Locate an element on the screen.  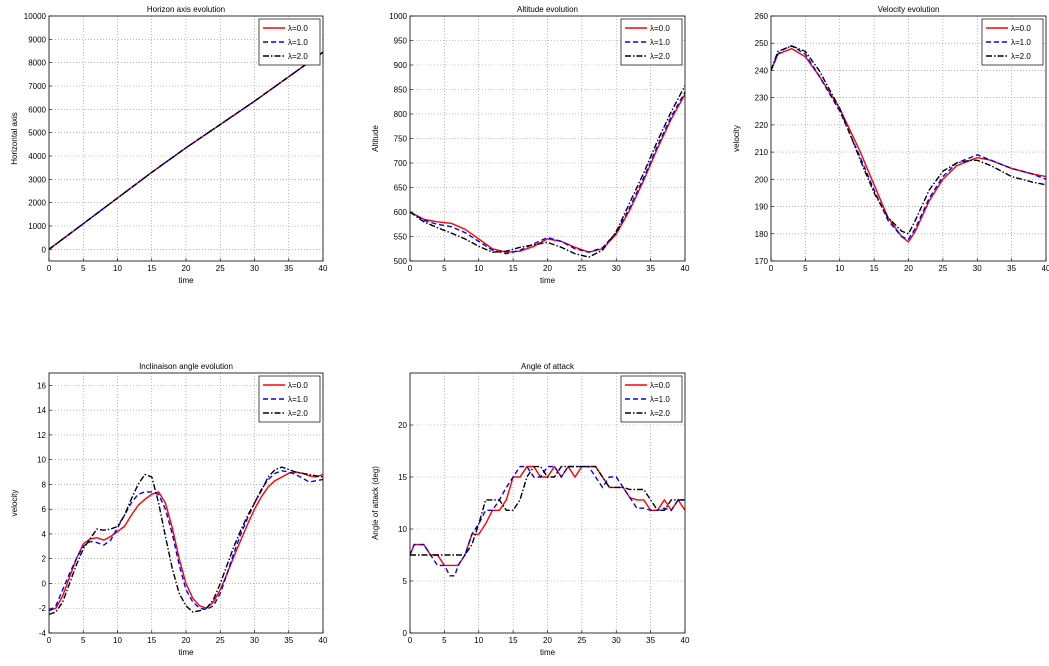
y-tick-label: 210 is located at coordinates (762, 152).